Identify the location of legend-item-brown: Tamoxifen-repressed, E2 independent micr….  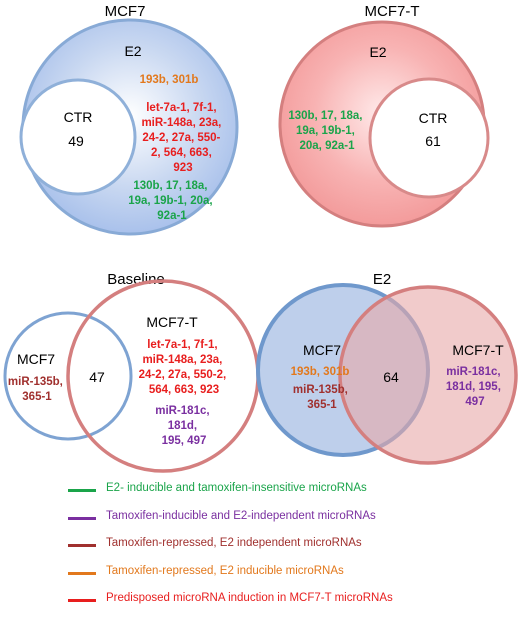
(288, 551).